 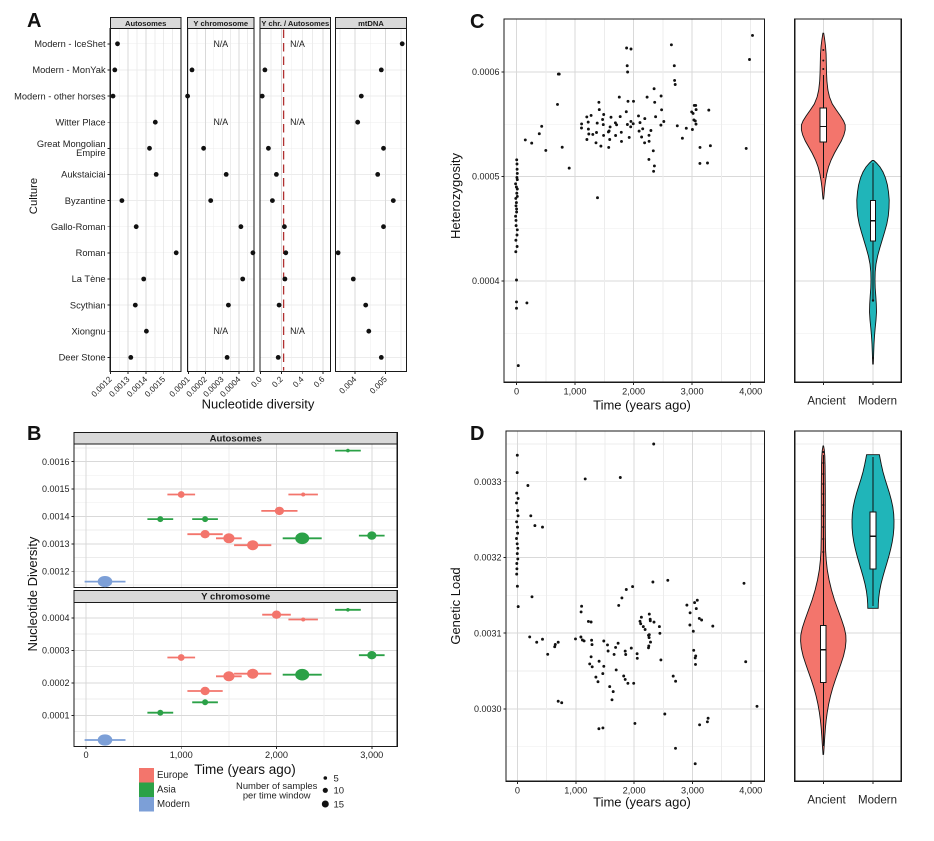 What do you see at coordinates (56, 489) in the screenshot?
I see `svg-text: 0.0015` at bounding box center [56, 489].